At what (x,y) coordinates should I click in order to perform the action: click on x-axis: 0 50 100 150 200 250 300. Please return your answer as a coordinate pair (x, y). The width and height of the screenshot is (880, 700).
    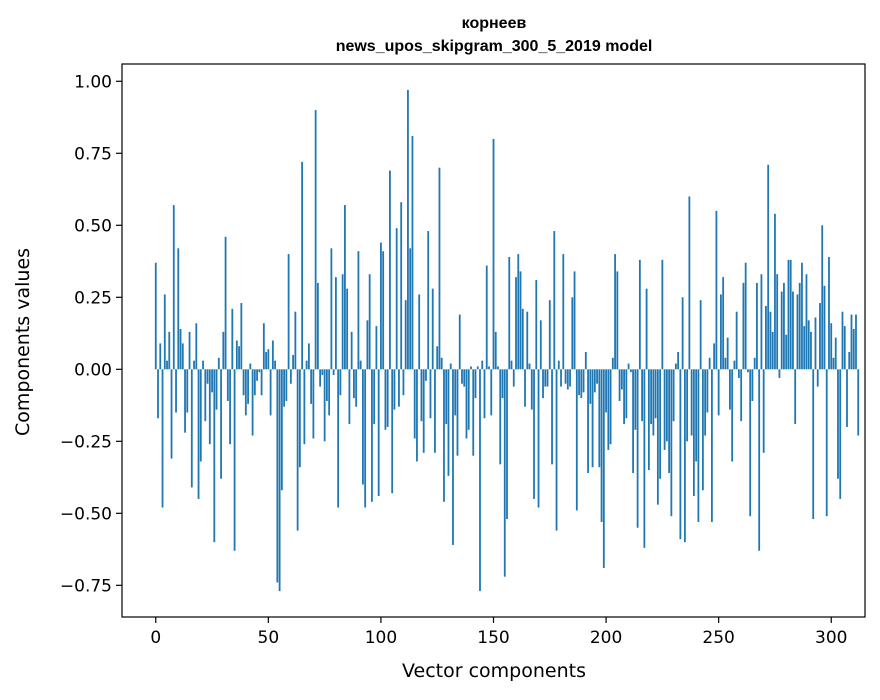
    Looking at the image, I should click on (498, 632).